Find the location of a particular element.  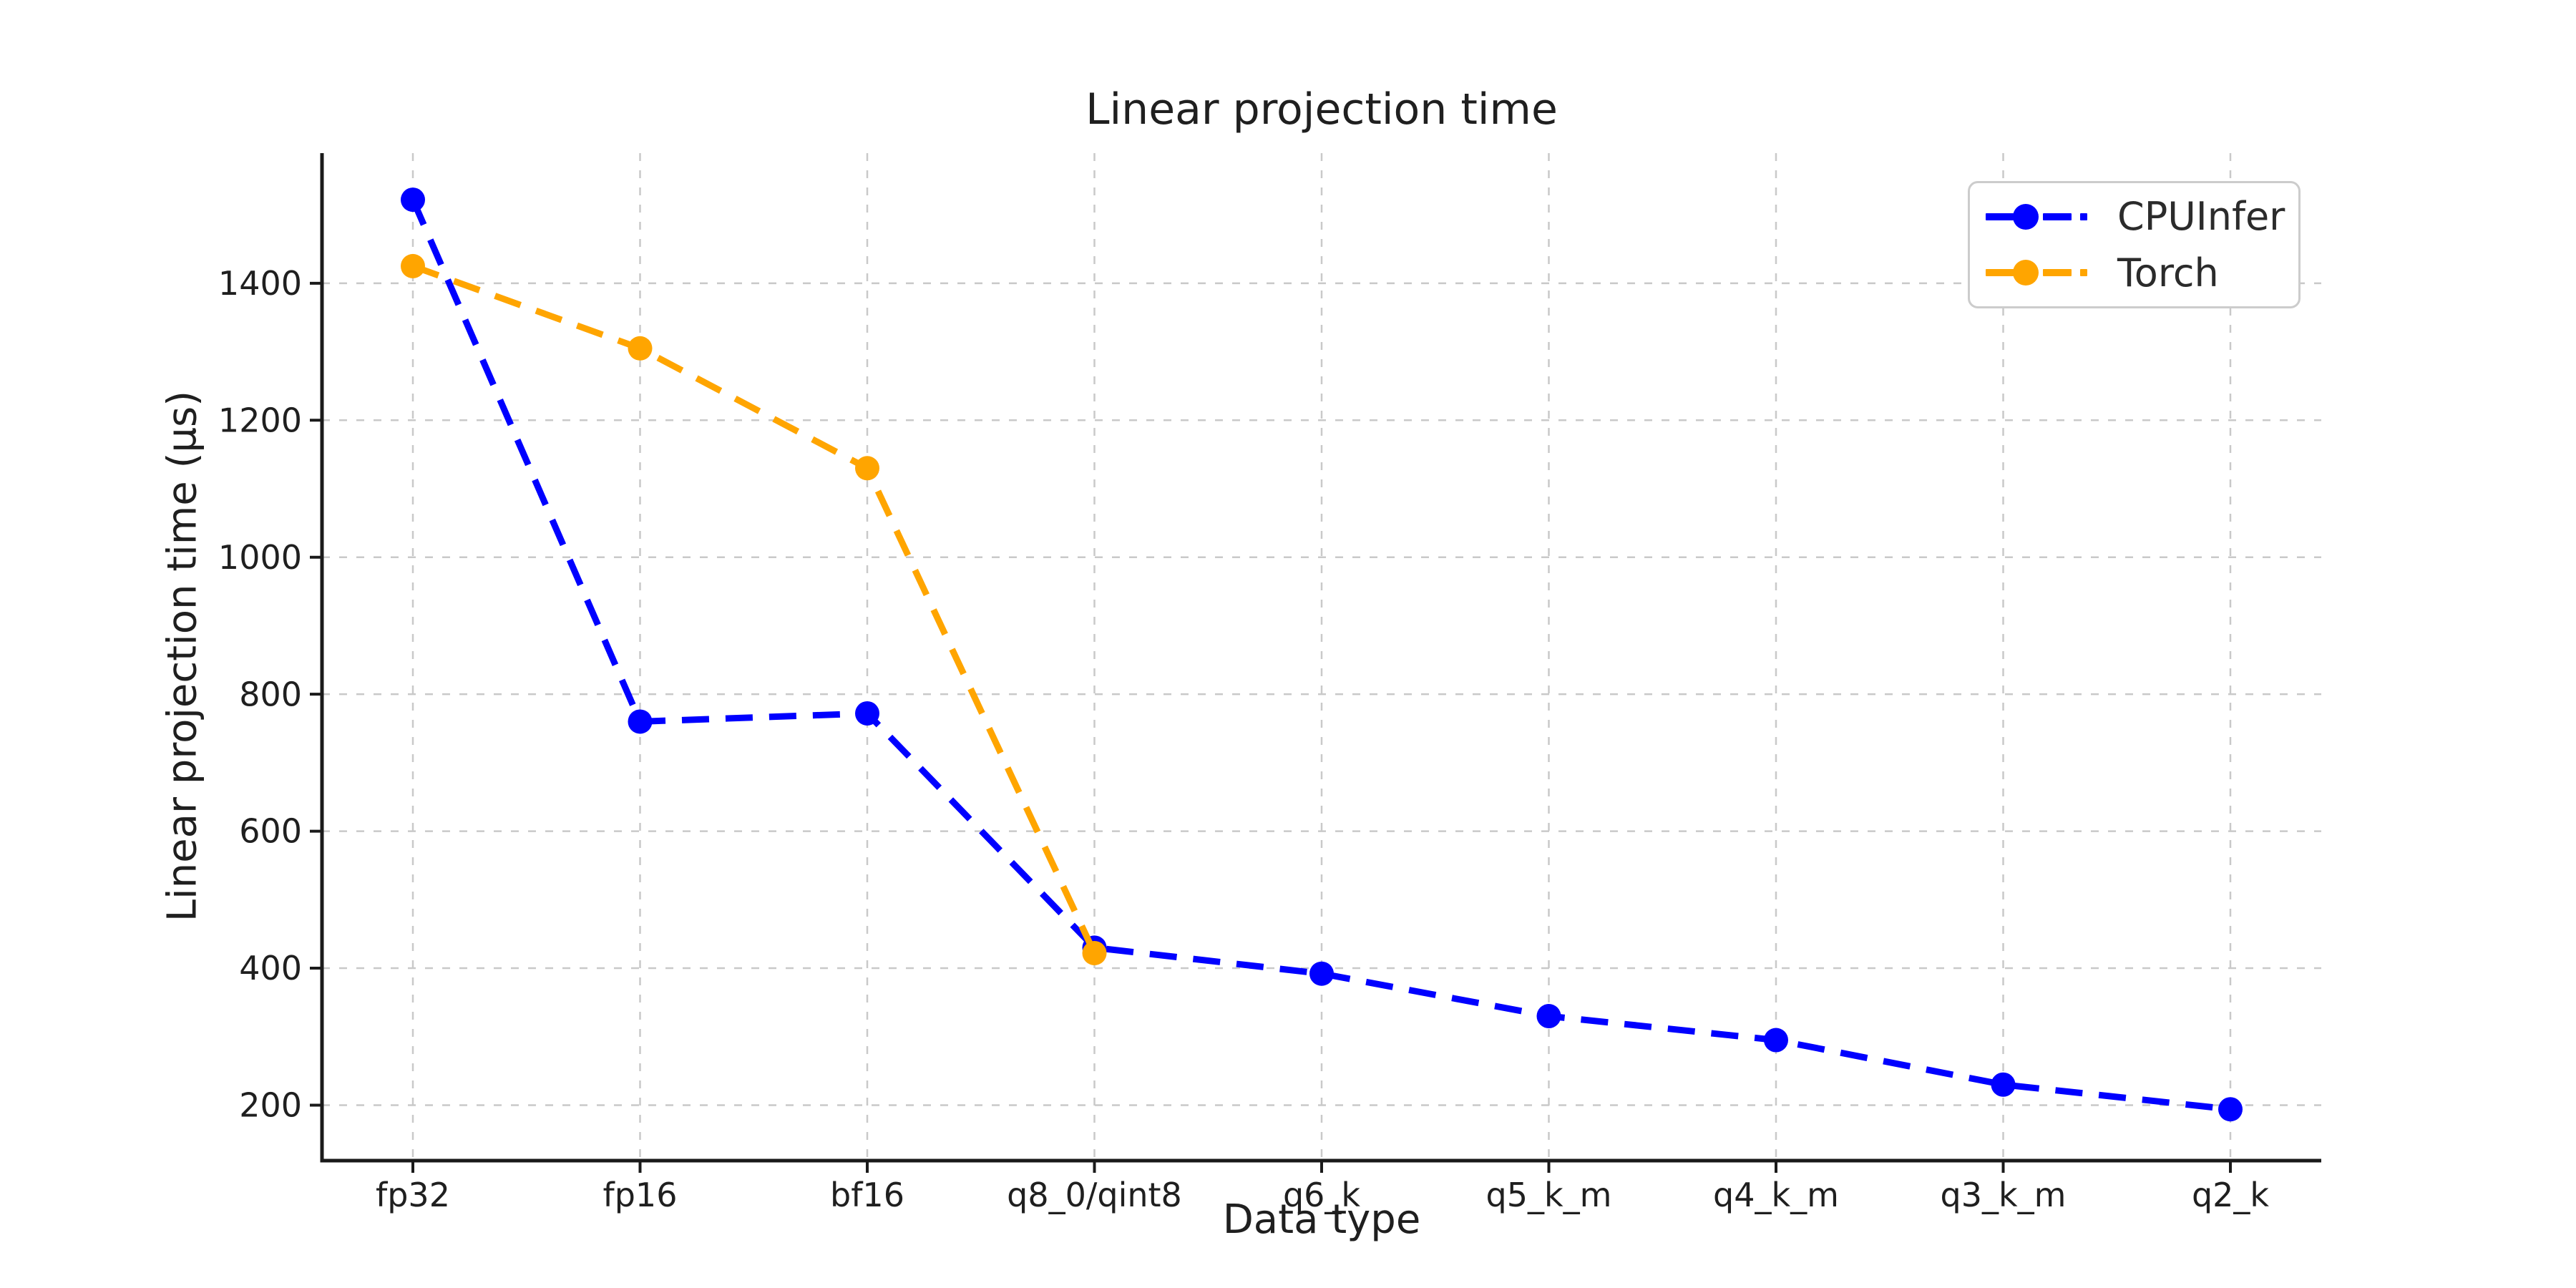

y-axis-label: Linear projection time (µs) is located at coordinates (182, 656).